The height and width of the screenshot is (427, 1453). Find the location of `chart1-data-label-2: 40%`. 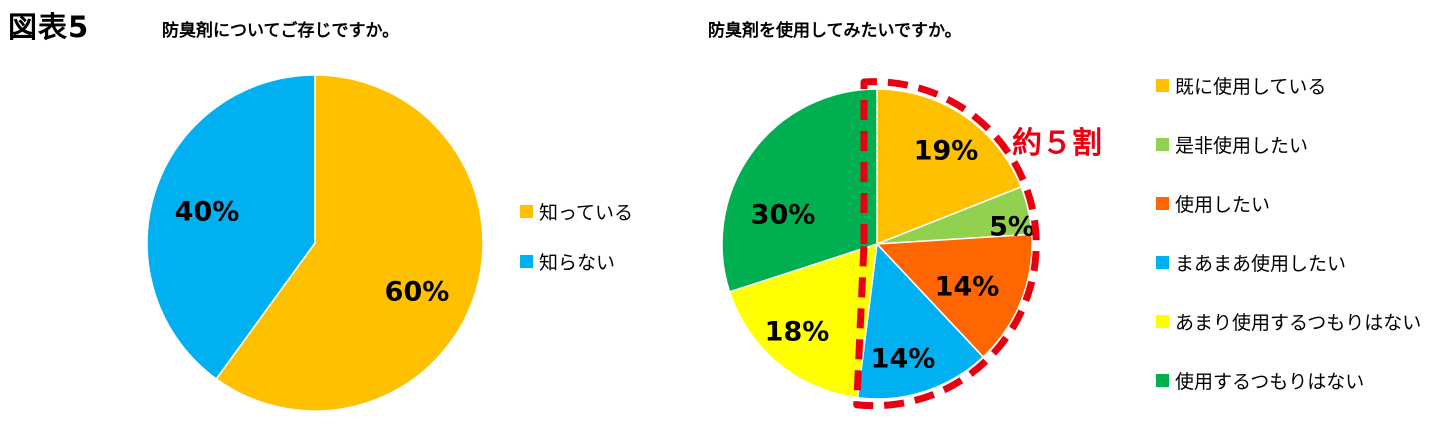

chart1-data-label-2: 40% is located at coordinates (207, 212).